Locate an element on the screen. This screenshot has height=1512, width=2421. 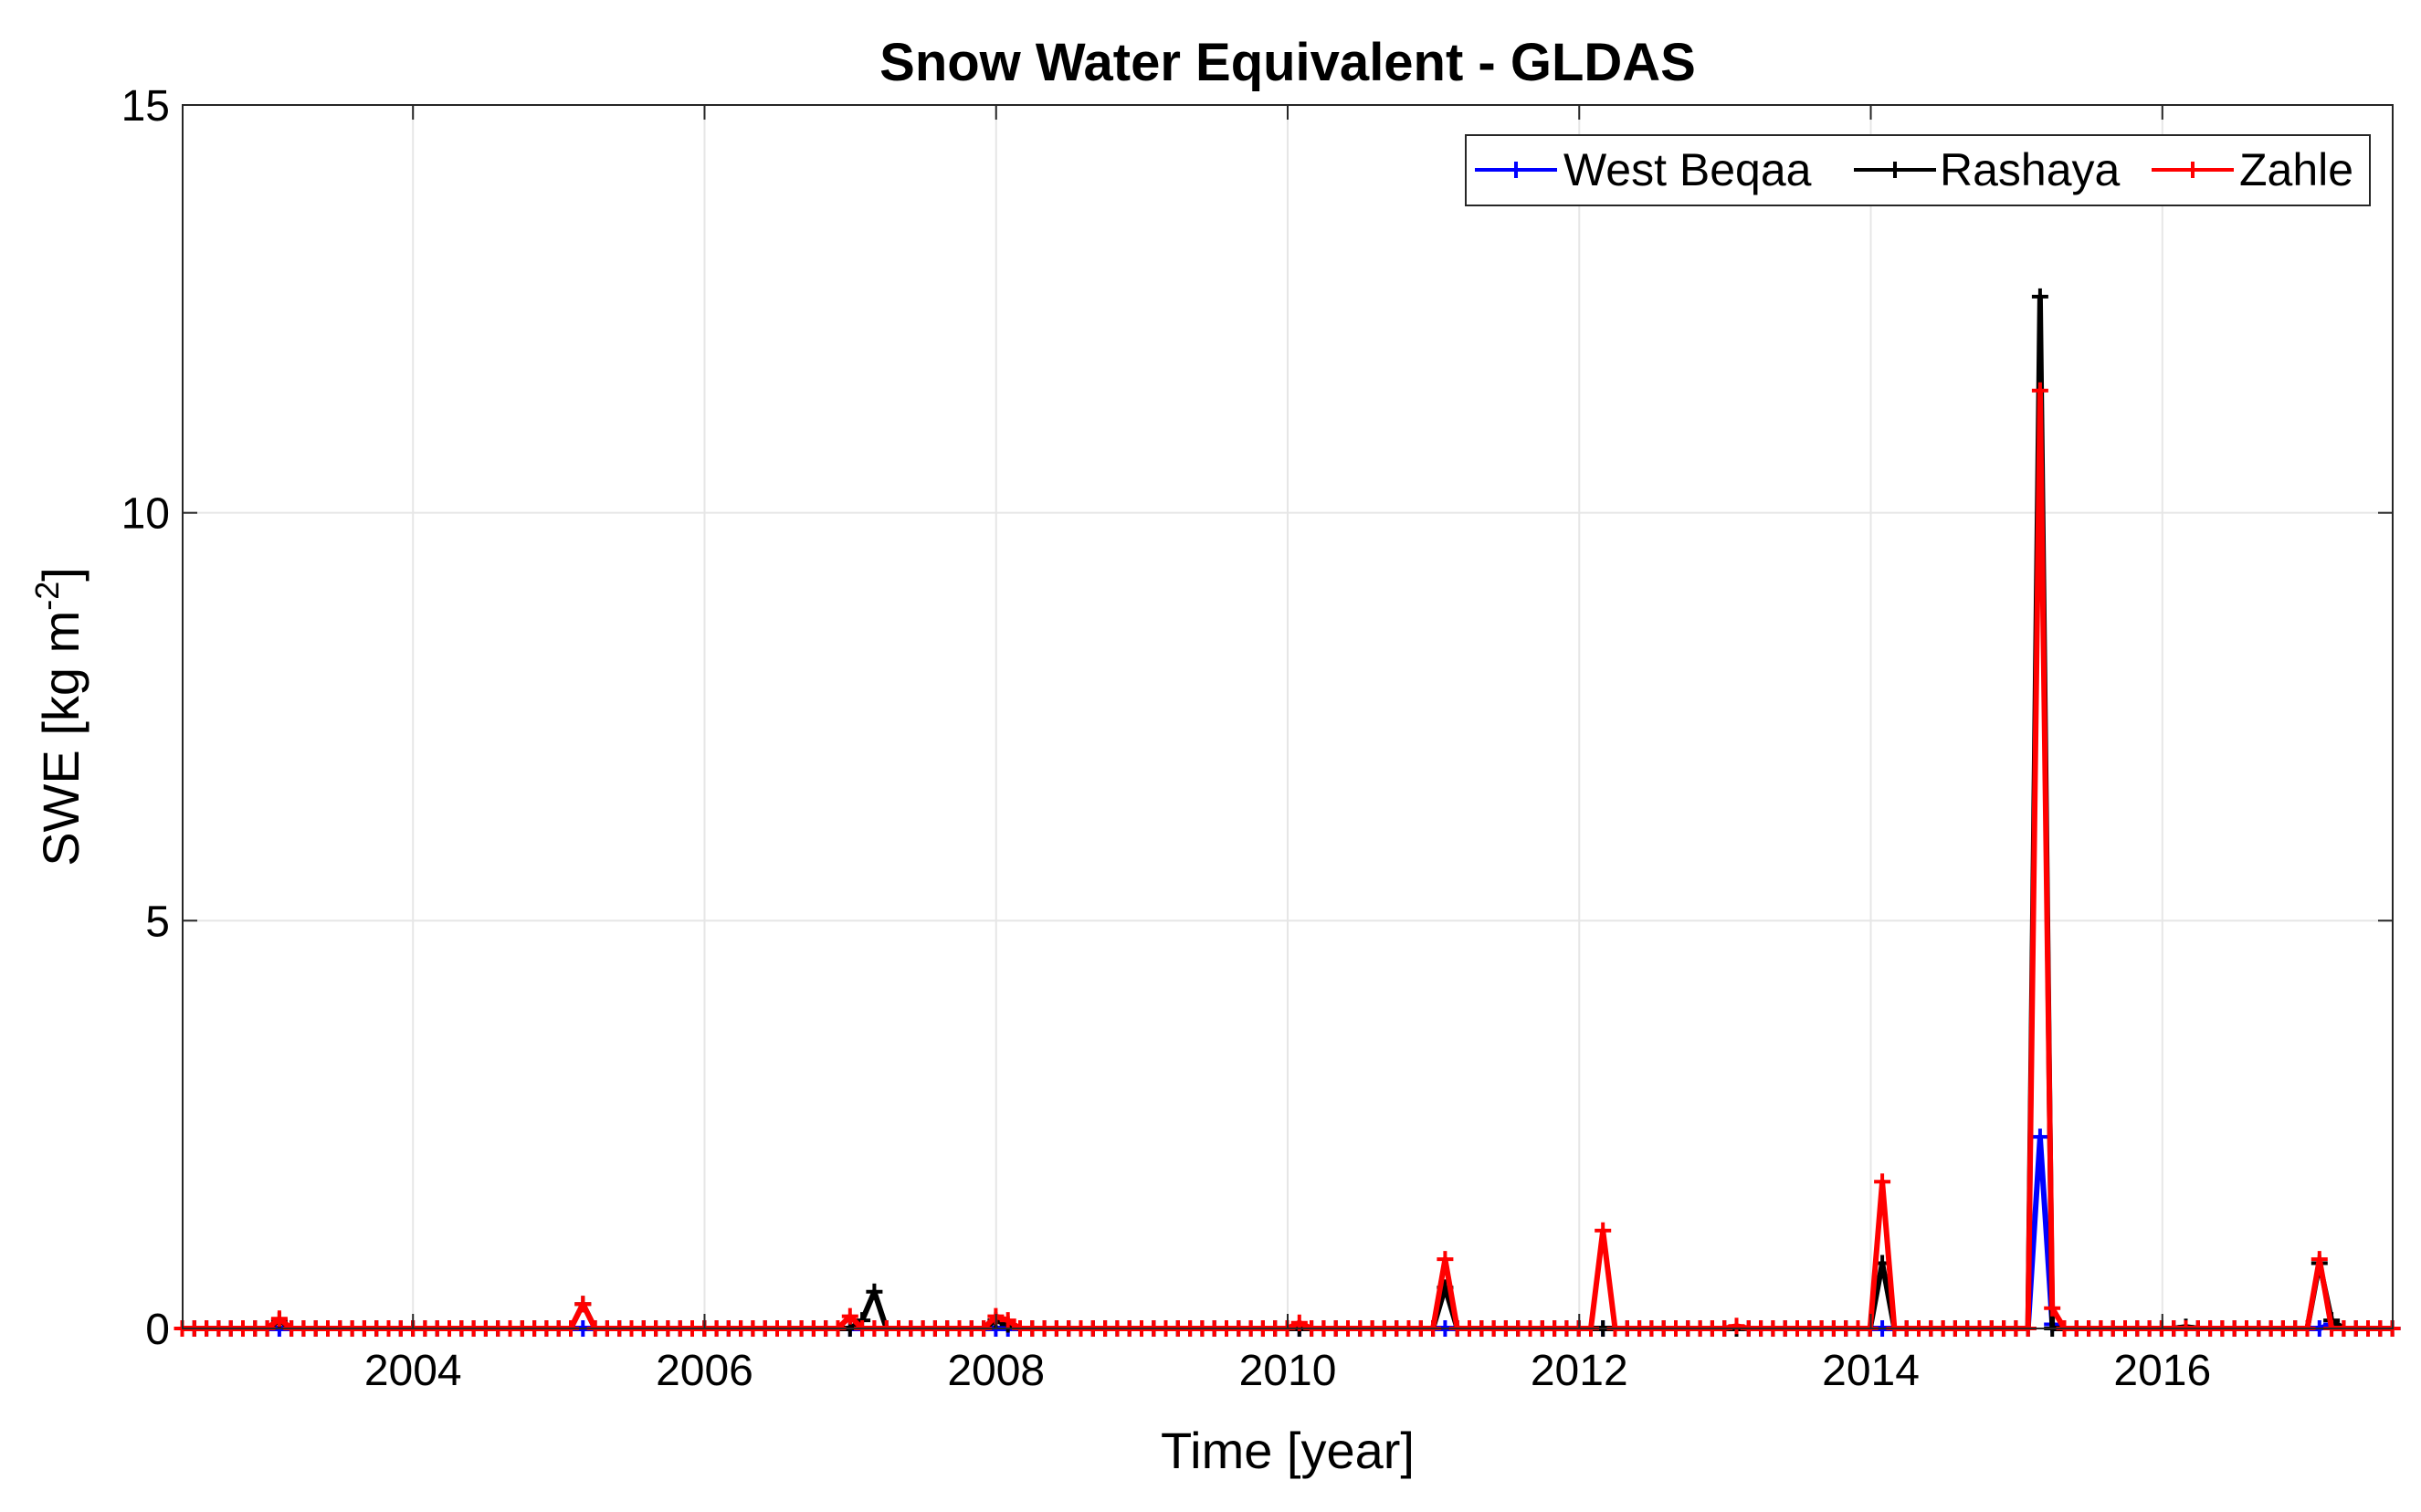
legend-label-west-beqaa: West Beqaa is located at coordinates (1687, 169).